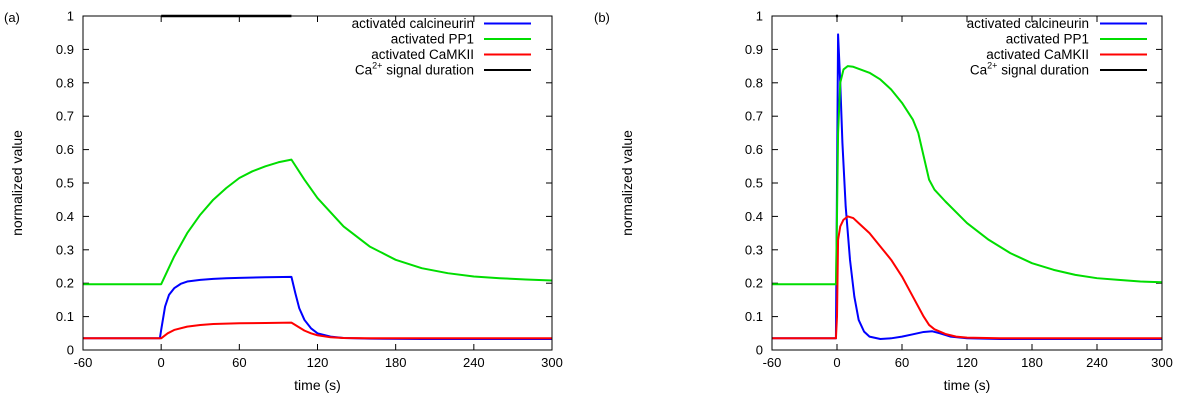  Describe the element at coordinates (317, 222) in the screenshot. I see `series-line-activated-pp1` at that location.